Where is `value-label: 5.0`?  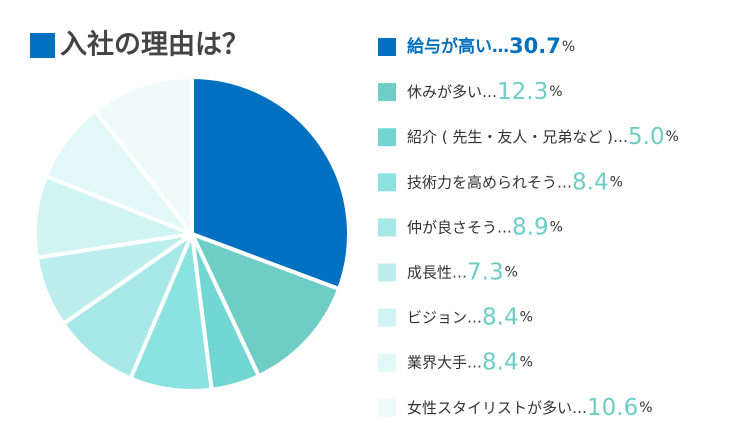
value-label: 5.0 is located at coordinates (646, 137).